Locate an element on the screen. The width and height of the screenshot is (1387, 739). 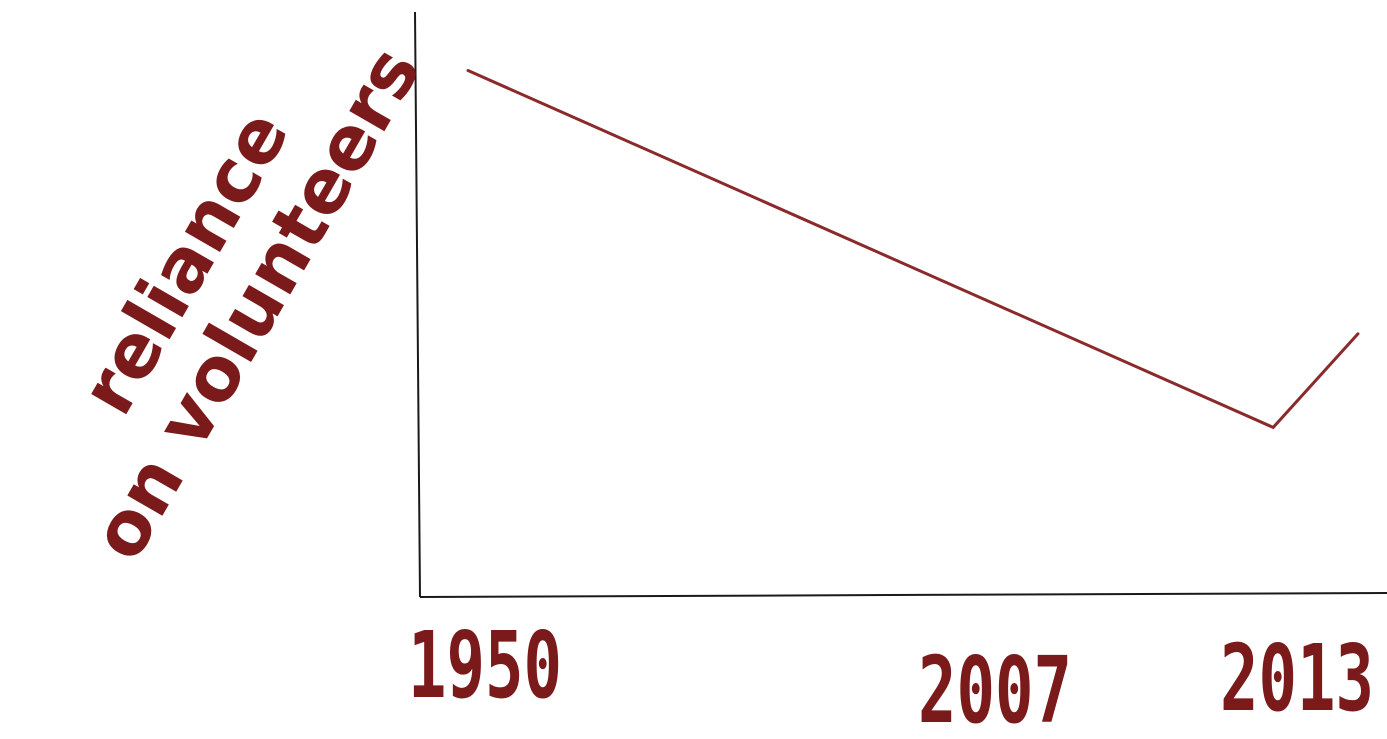
x-tick-label: 2013 is located at coordinates (1297, 678).